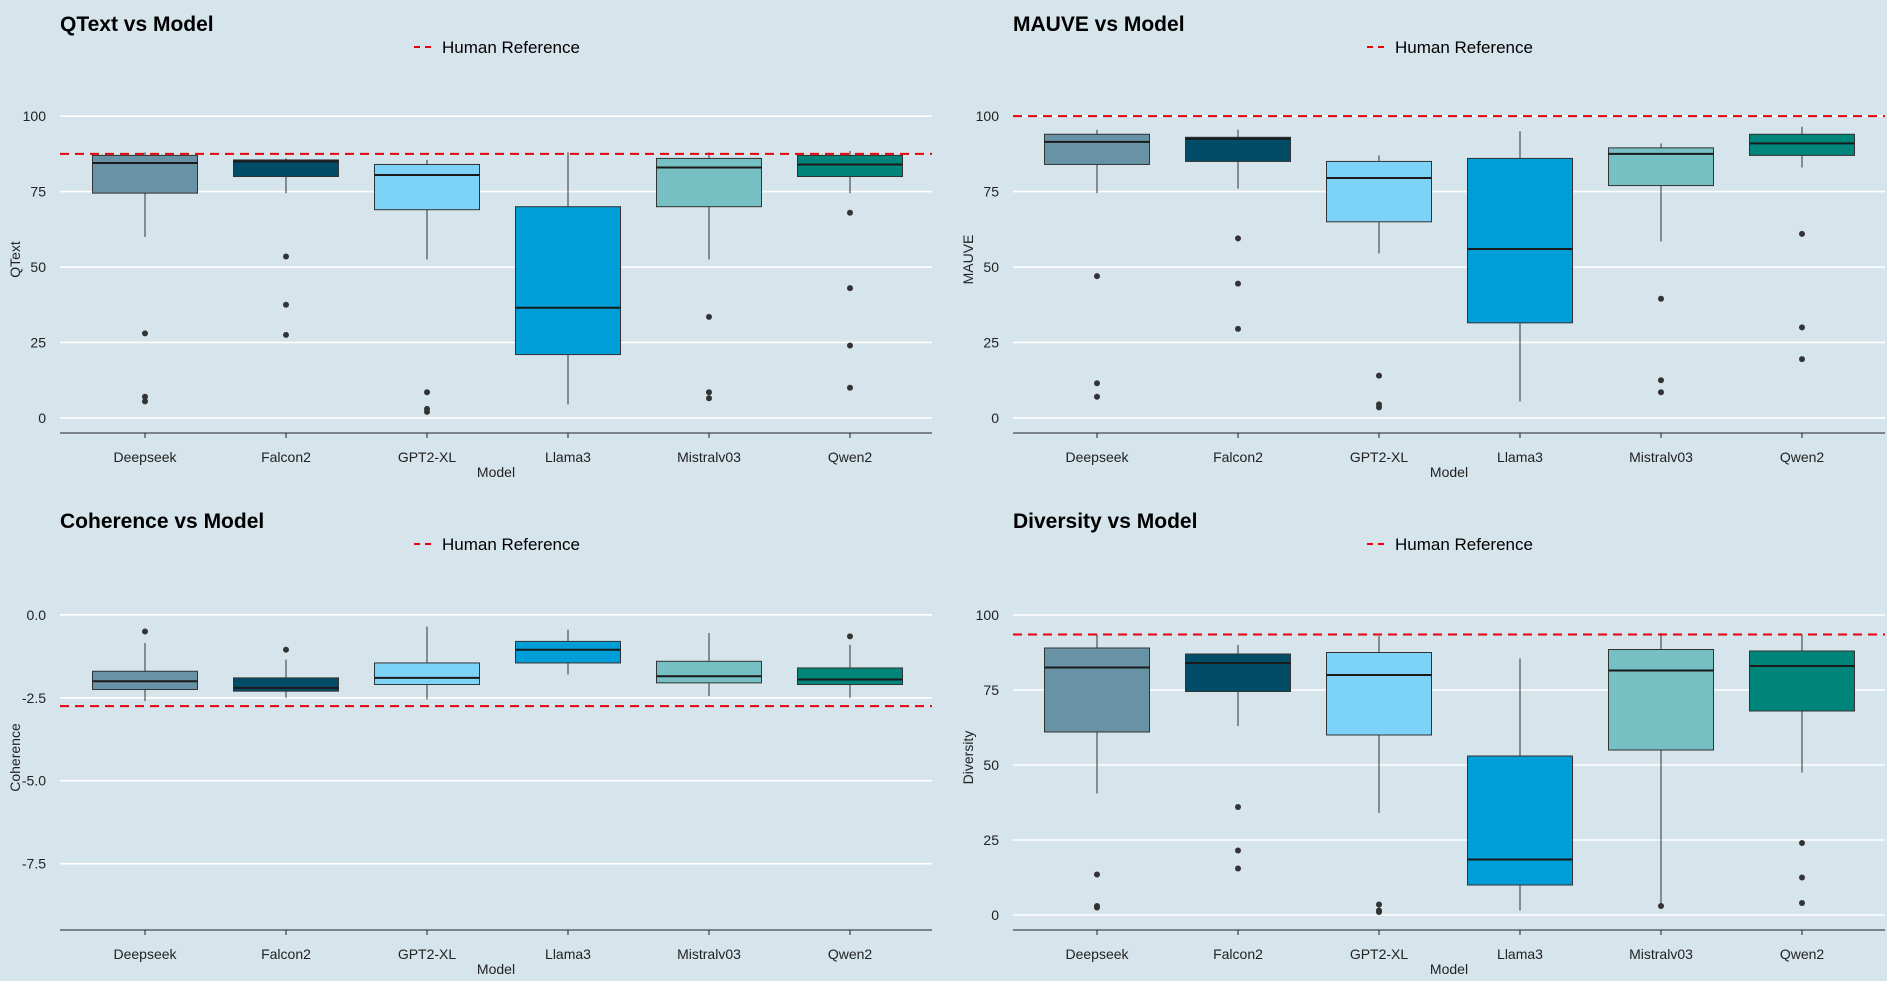 This screenshot has width=1887, height=981. Describe the element at coordinates (968, 758) in the screenshot. I see `y-axis-title: Diversity` at that location.